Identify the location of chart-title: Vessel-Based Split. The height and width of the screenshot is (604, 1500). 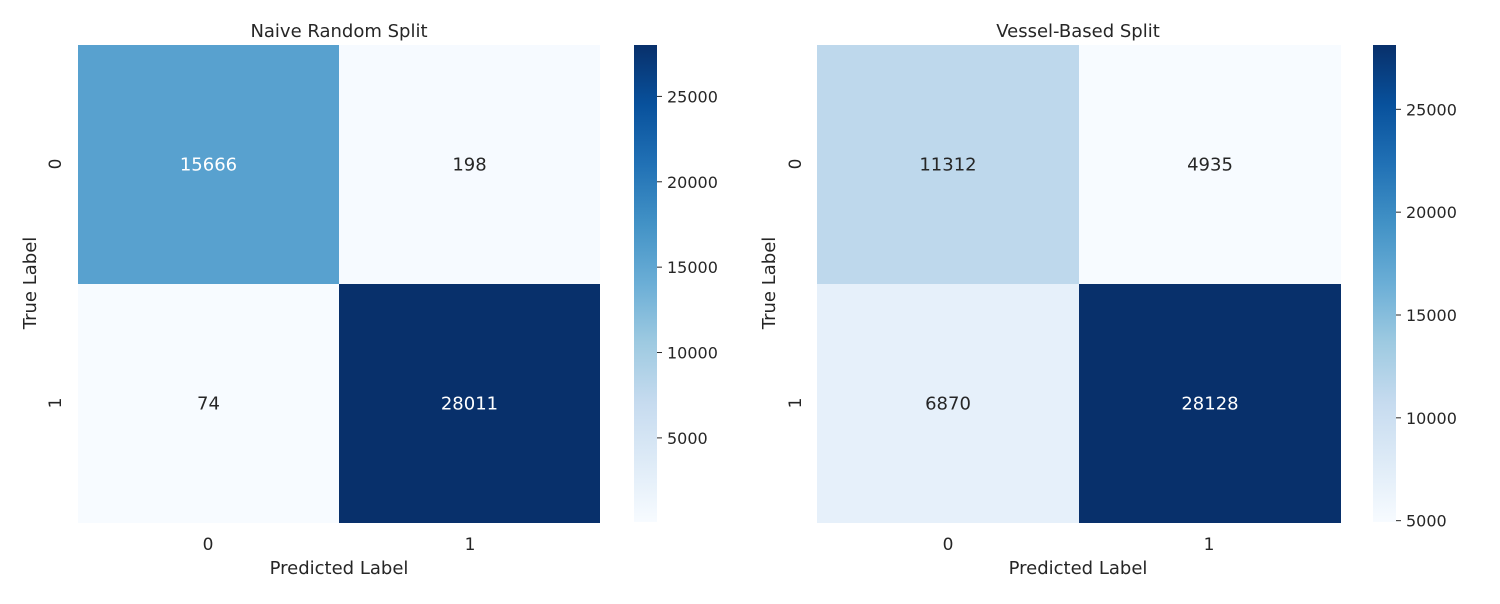
(1078, 31).